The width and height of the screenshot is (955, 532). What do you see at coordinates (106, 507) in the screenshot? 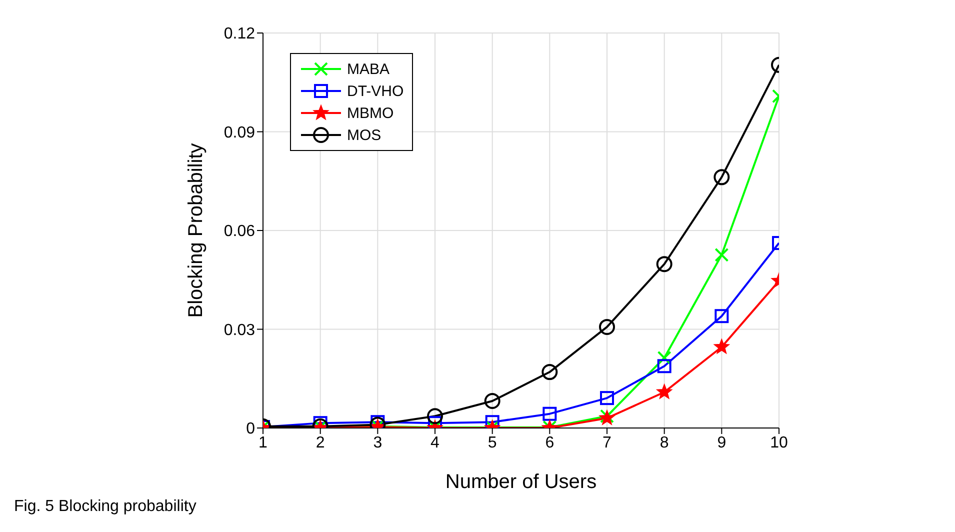
I see `caption: Fig. 5 Blocking probability` at bounding box center [106, 507].